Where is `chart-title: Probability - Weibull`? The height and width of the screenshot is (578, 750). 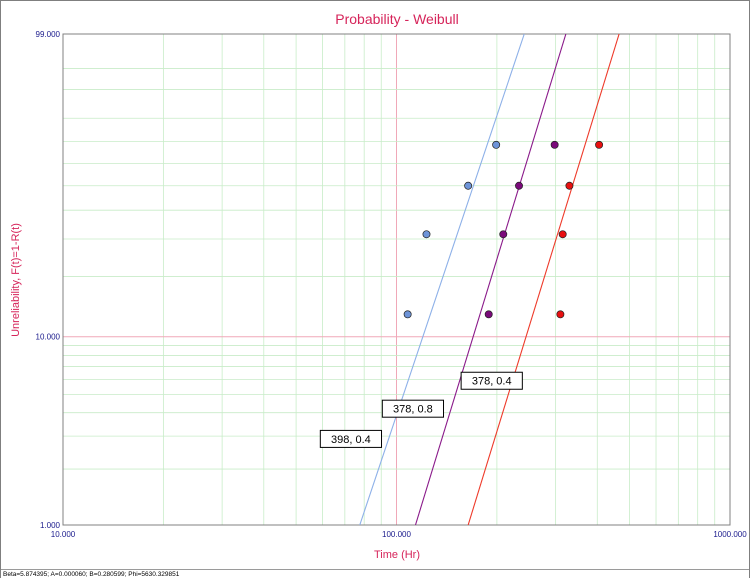
chart-title: Probability - Weibull is located at coordinates (396, 19).